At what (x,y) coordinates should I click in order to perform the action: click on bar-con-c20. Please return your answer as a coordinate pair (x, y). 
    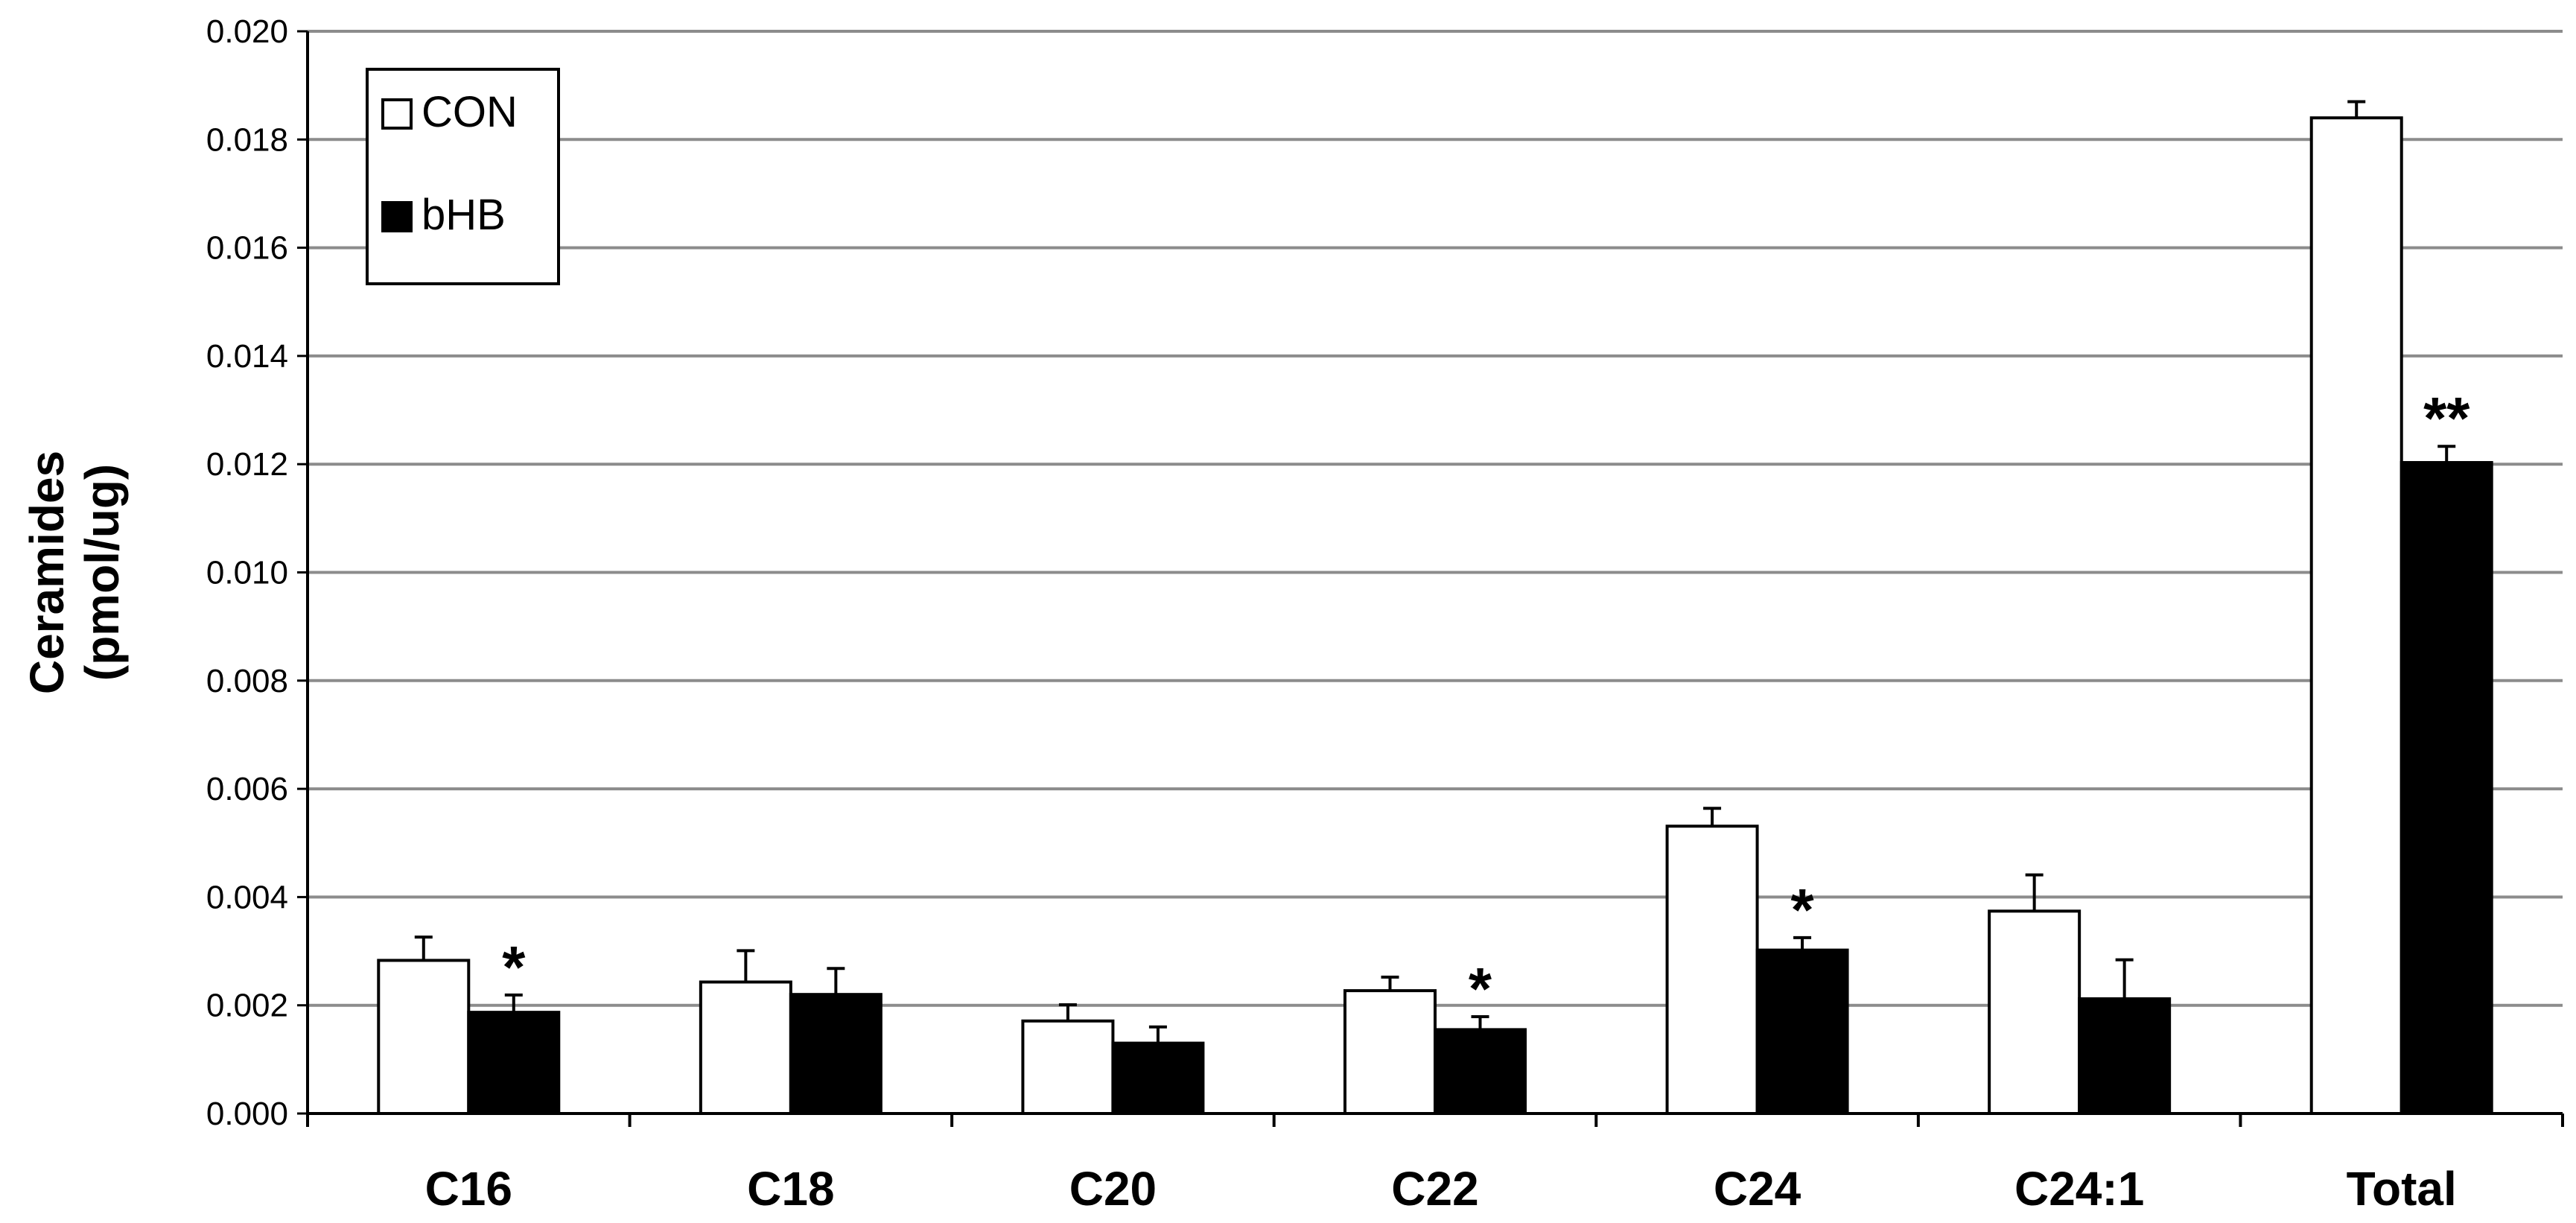
    Looking at the image, I should click on (1068, 1067).